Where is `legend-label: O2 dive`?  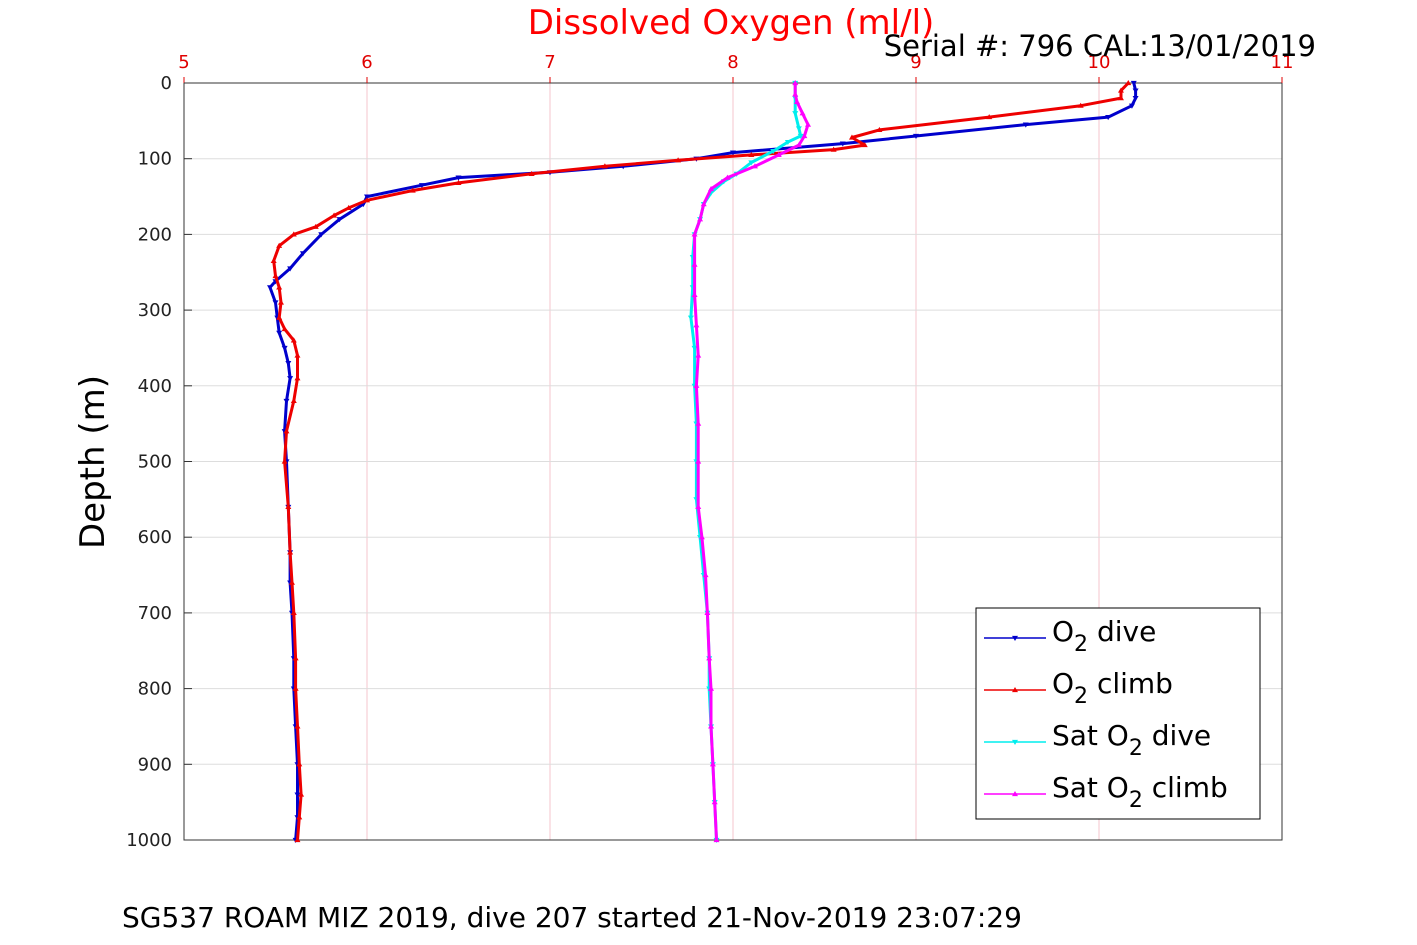
legend-label: O2 dive is located at coordinates (1104, 636).